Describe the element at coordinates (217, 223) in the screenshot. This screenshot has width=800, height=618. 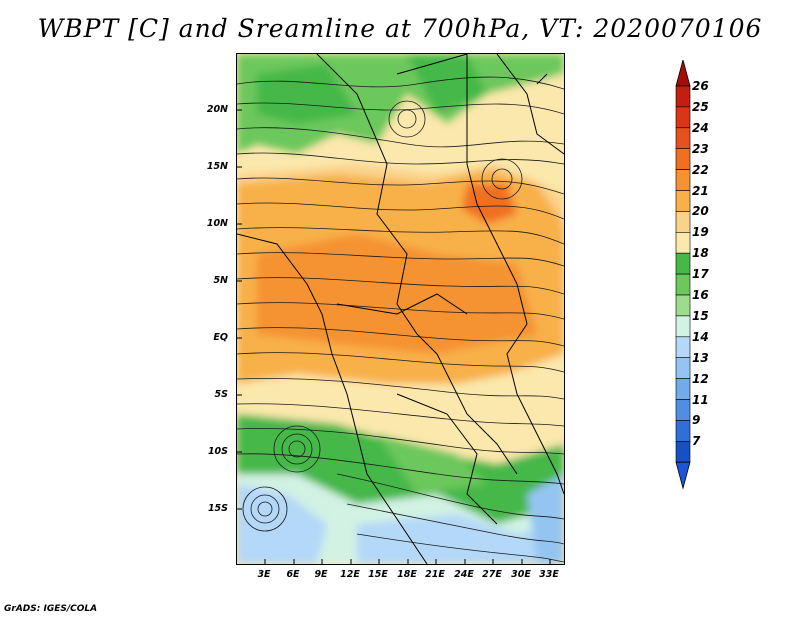
I see `lat-label-10n: 10N` at that location.